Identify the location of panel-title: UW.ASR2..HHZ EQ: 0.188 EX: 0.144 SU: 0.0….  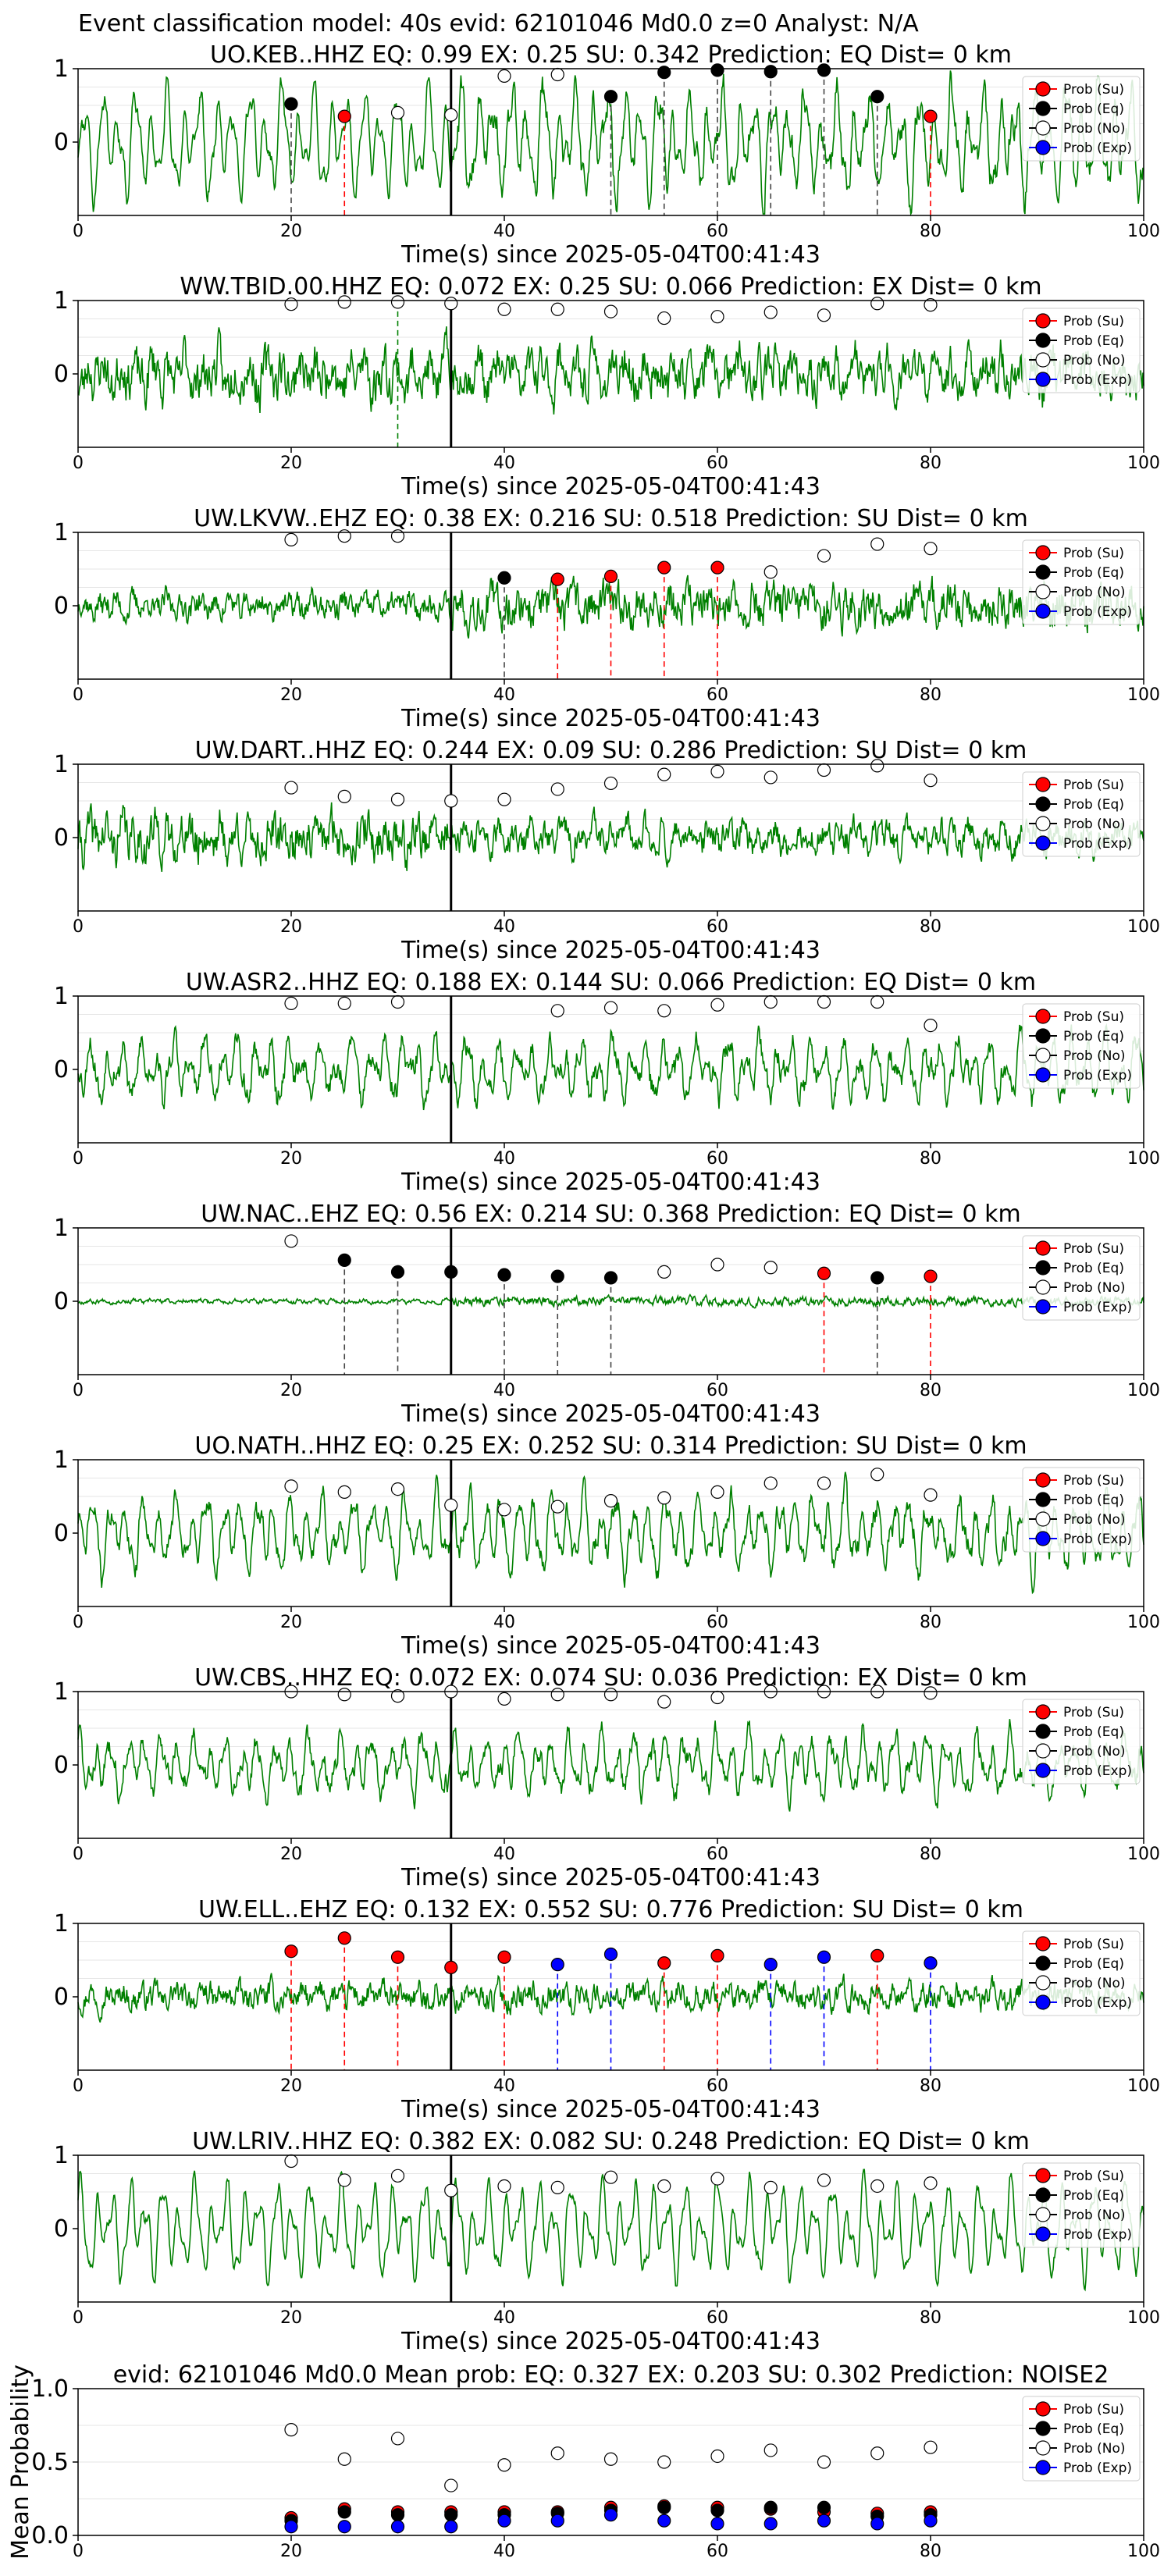
(611, 982).